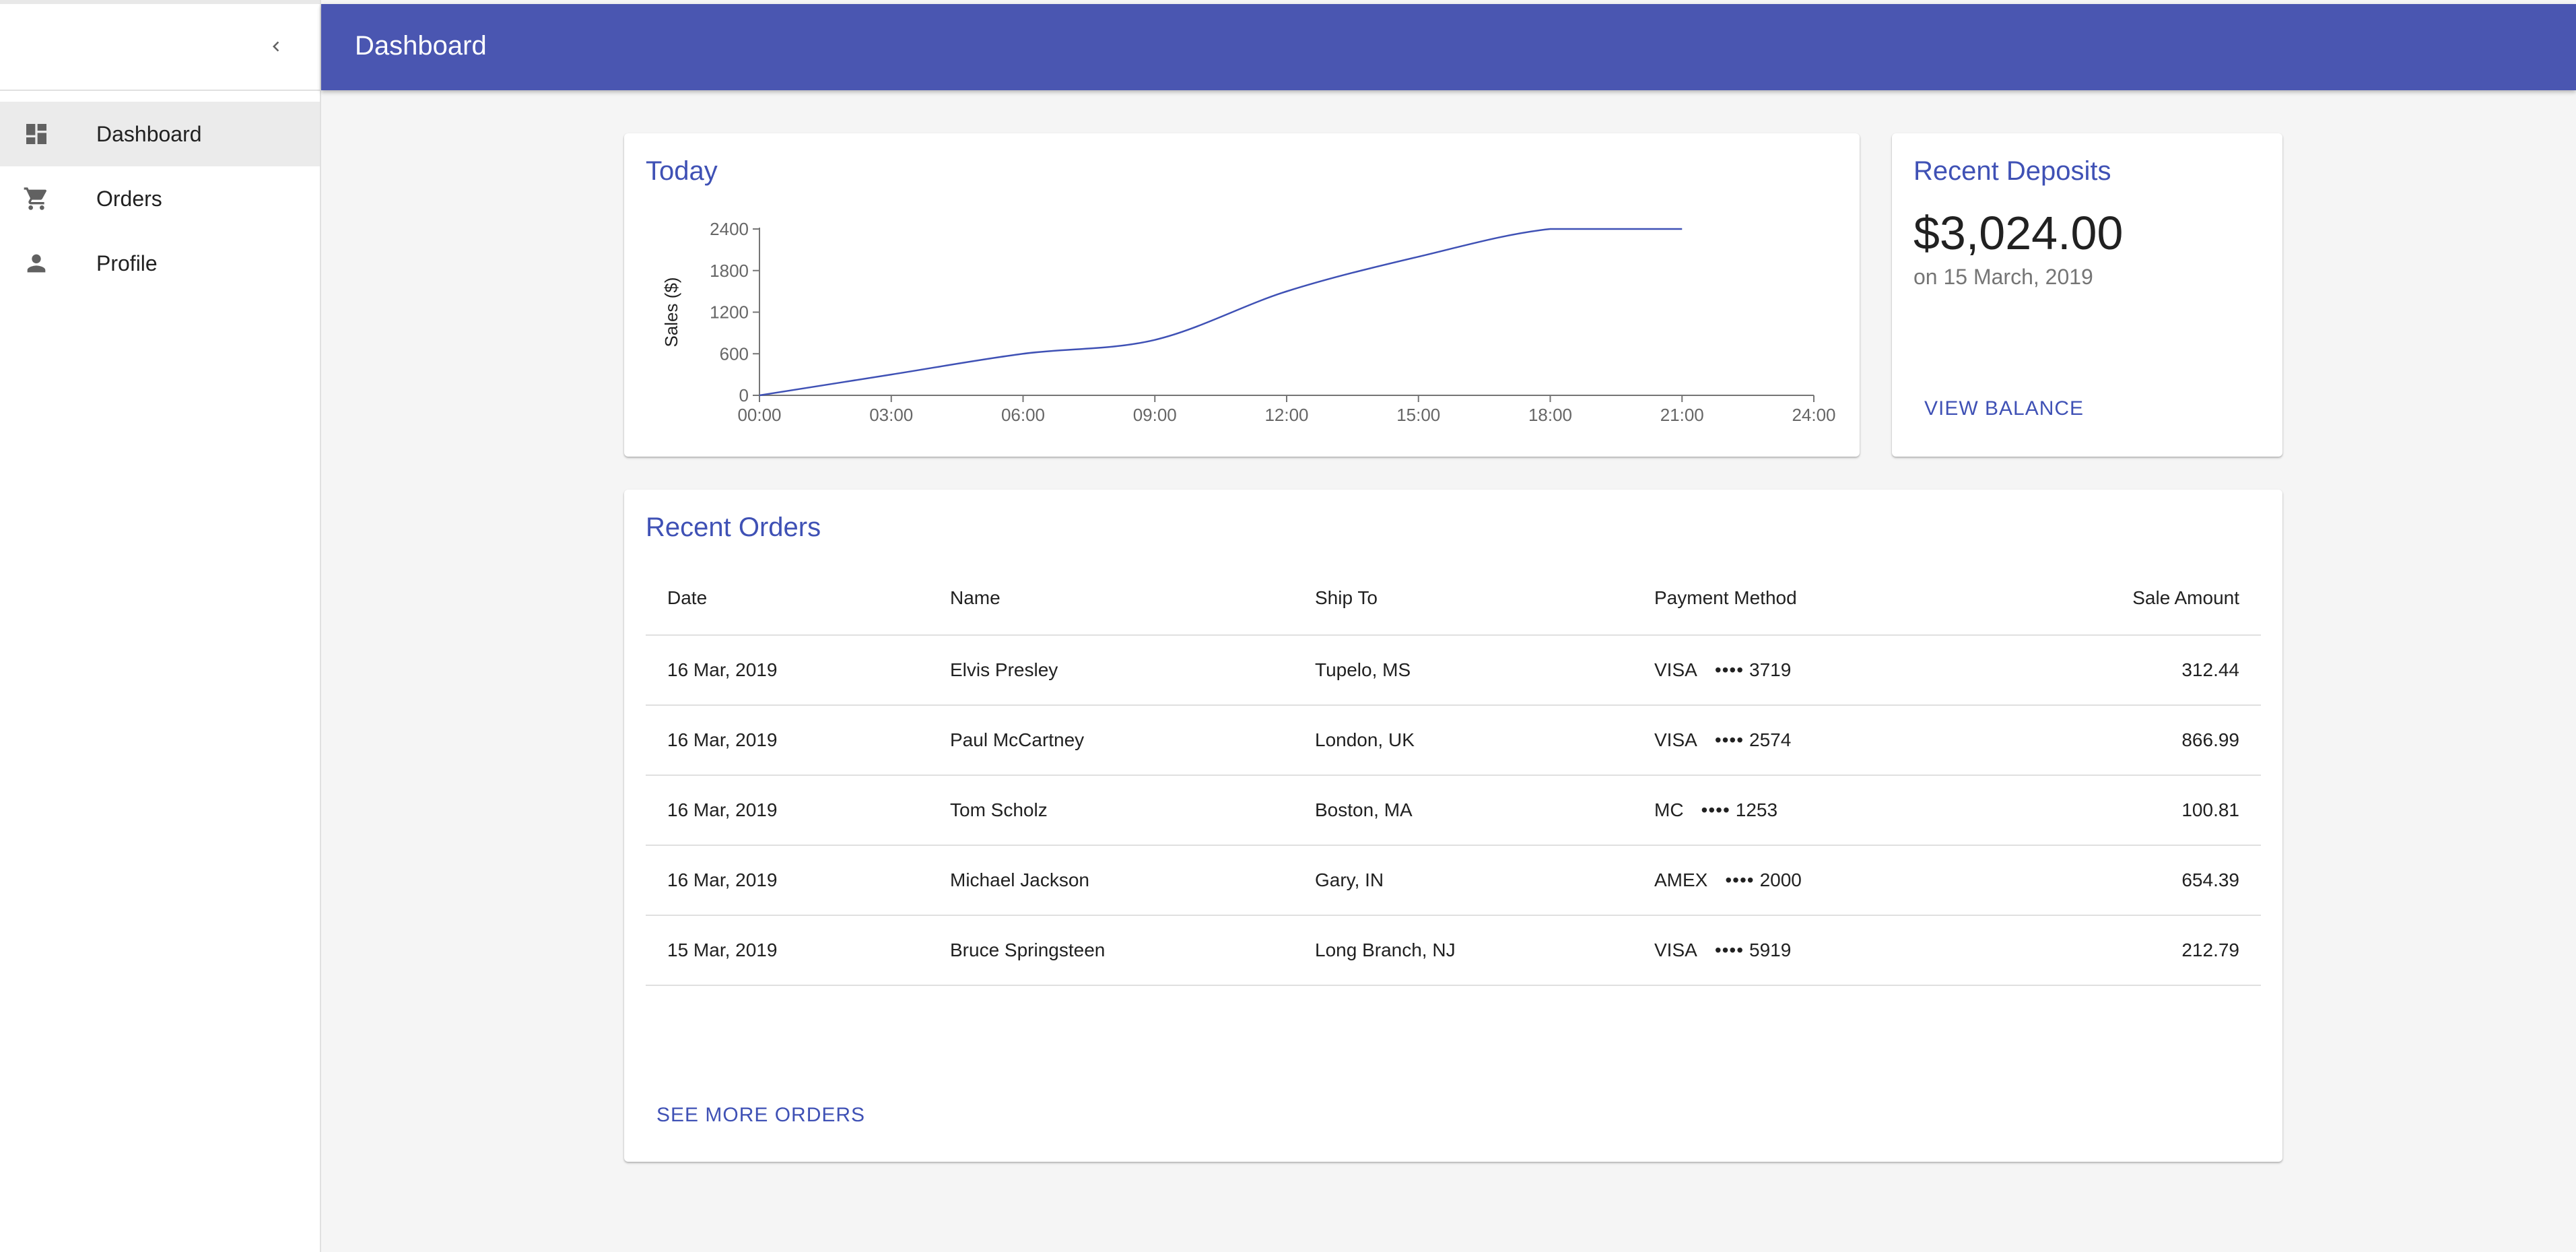  I want to click on x-tick-label: 09:00, so click(1155, 415).